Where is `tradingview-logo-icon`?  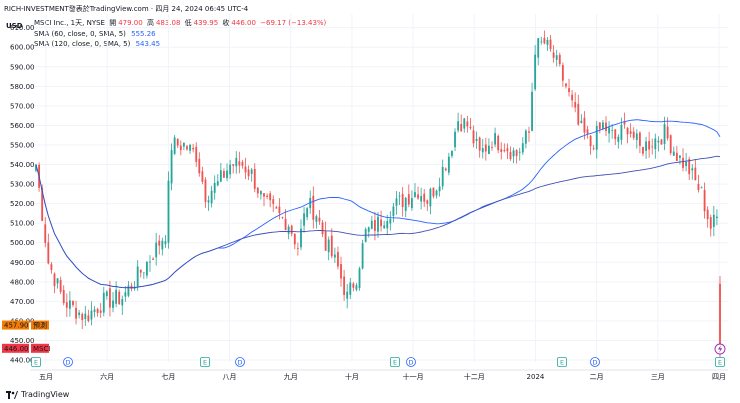
tradingview-logo-icon is located at coordinates (12, 394).